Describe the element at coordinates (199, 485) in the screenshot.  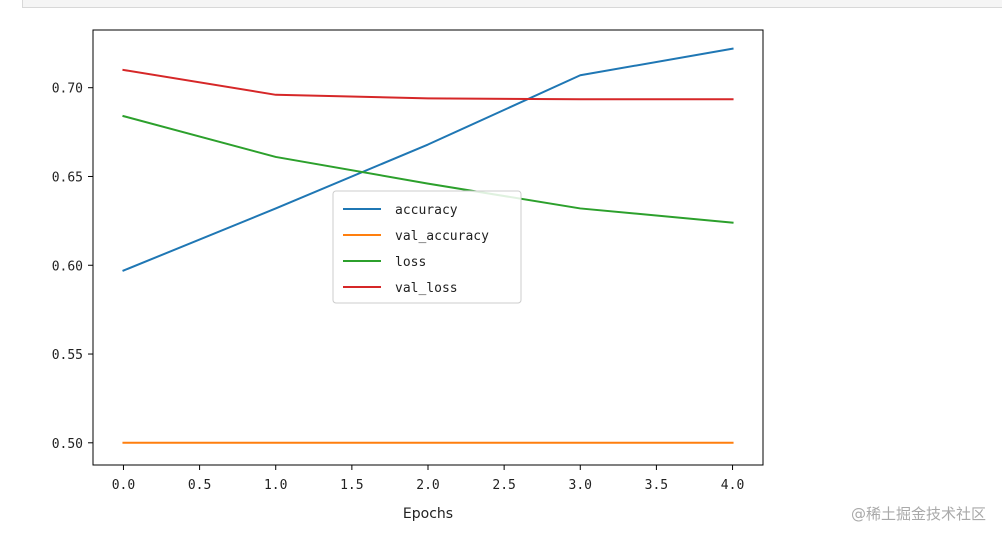
I see `x-tick-label: 0.5` at that location.